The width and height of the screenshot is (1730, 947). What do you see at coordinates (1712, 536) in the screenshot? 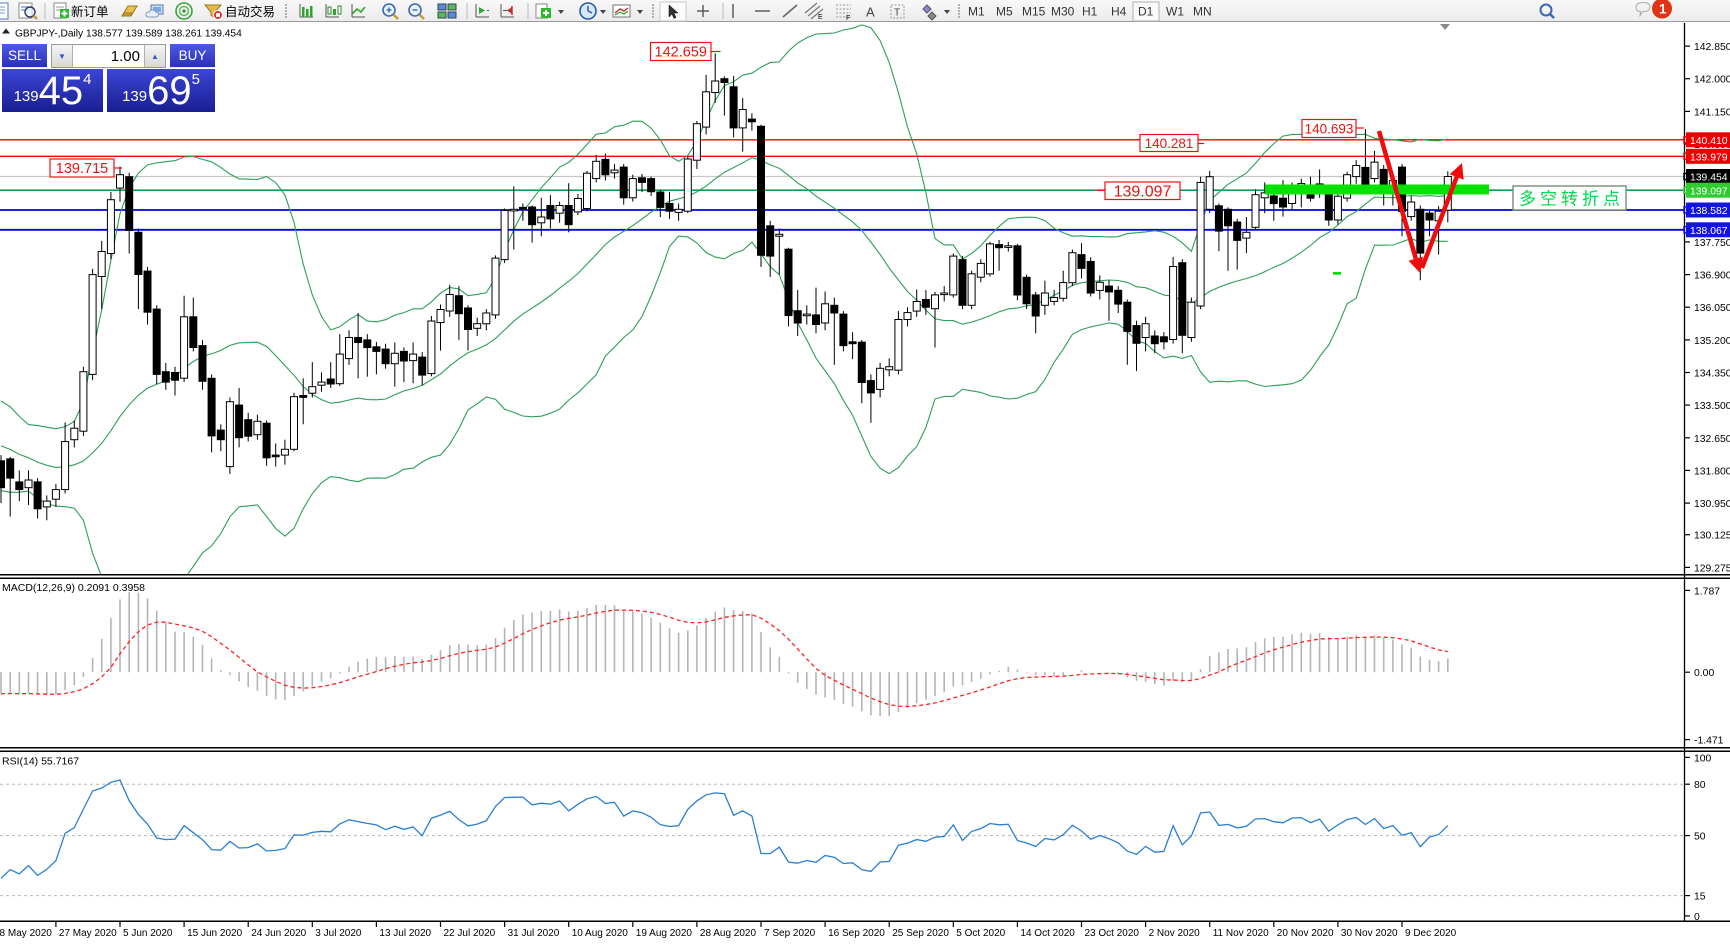
I see `svg-text: 130.125` at bounding box center [1712, 536].